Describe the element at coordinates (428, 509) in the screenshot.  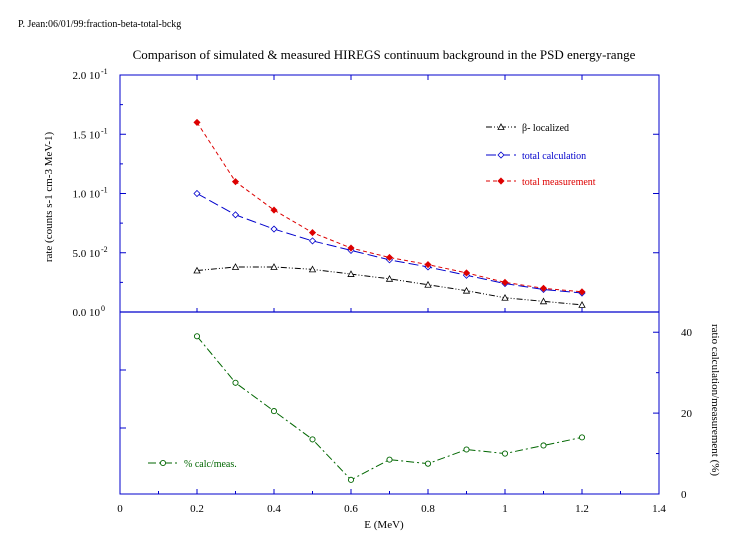
I see `x-tick-label: 0.8` at that location.